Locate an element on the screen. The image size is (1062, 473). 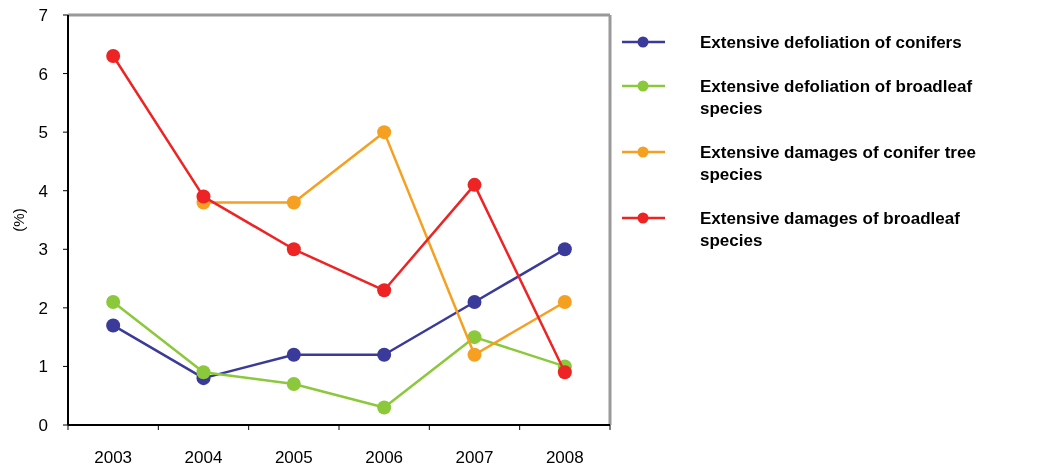
y-tick-label: 0 is located at coordinates (43, 425).